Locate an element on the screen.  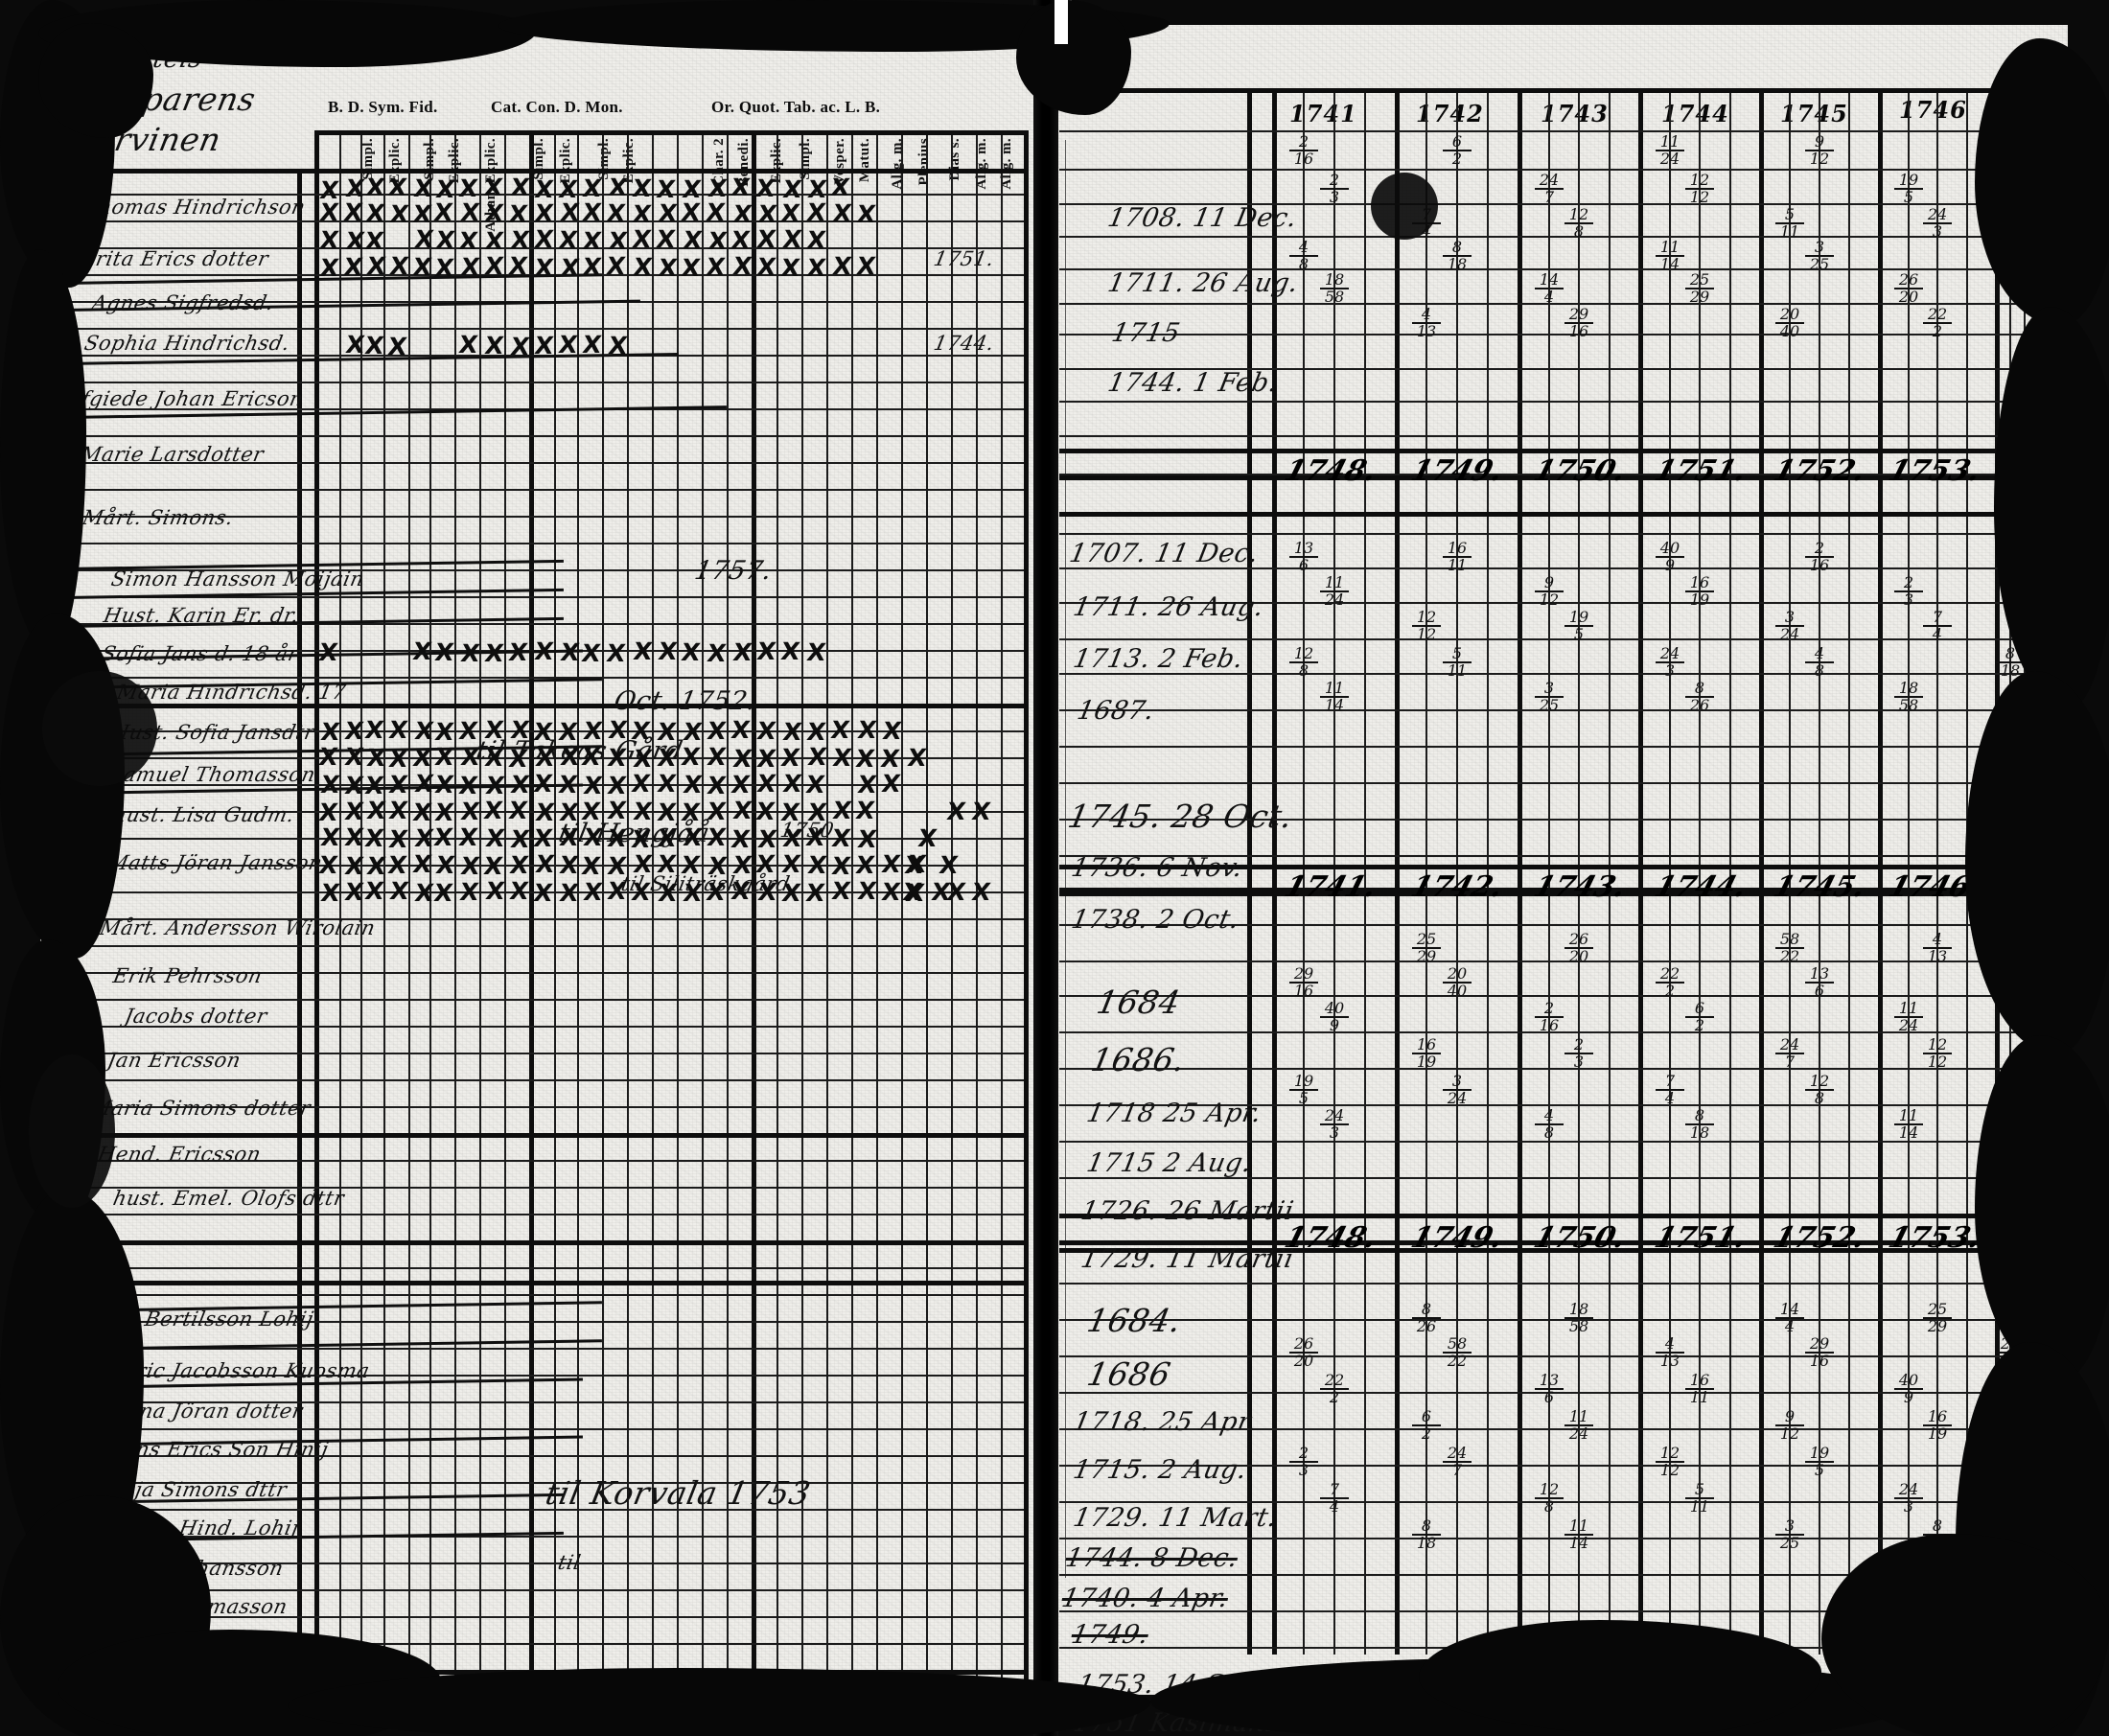
numeric-cell: 11 14 is located at coordinates (1670, 256).